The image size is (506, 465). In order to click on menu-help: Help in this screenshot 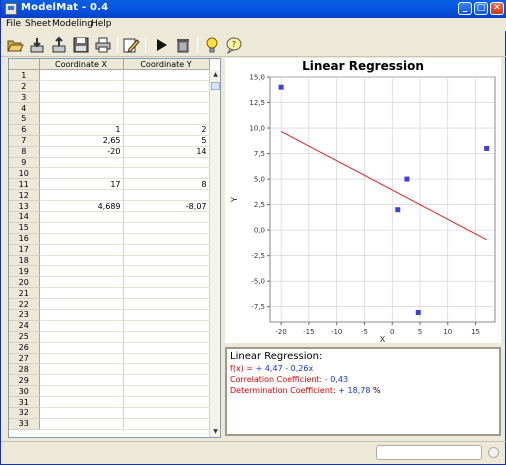, I will do `click(101, 24)`.